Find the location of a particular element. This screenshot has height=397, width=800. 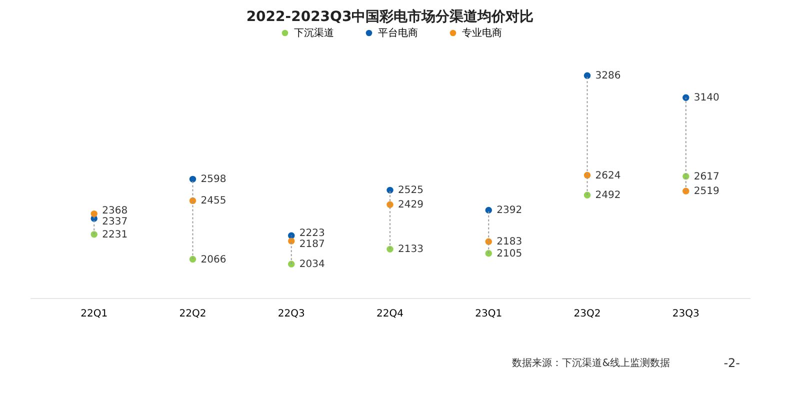

x-tick-label: 22Q2 is located at coordinates (192, 314).